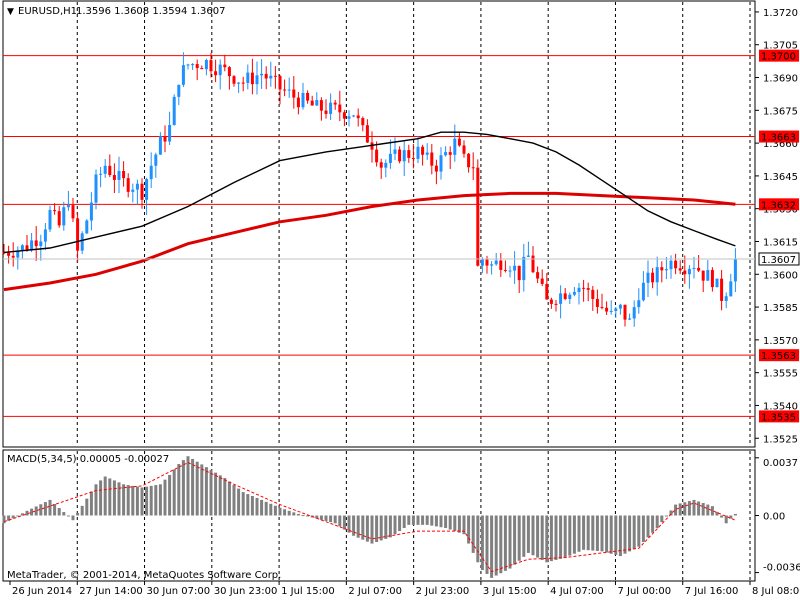 The image size is (800, 600). I want to click on macd-tick-label: 0.0037, so click(780, 463).